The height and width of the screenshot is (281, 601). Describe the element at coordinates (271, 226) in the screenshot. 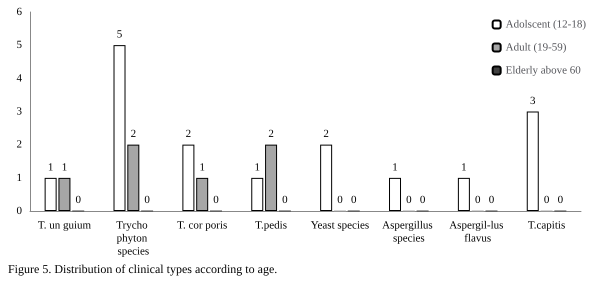

I see `x-tick-label: T.pedis` at that location.